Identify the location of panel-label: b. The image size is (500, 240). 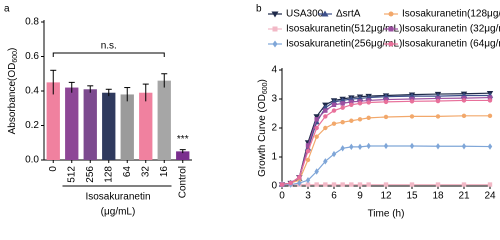
(259, 9).